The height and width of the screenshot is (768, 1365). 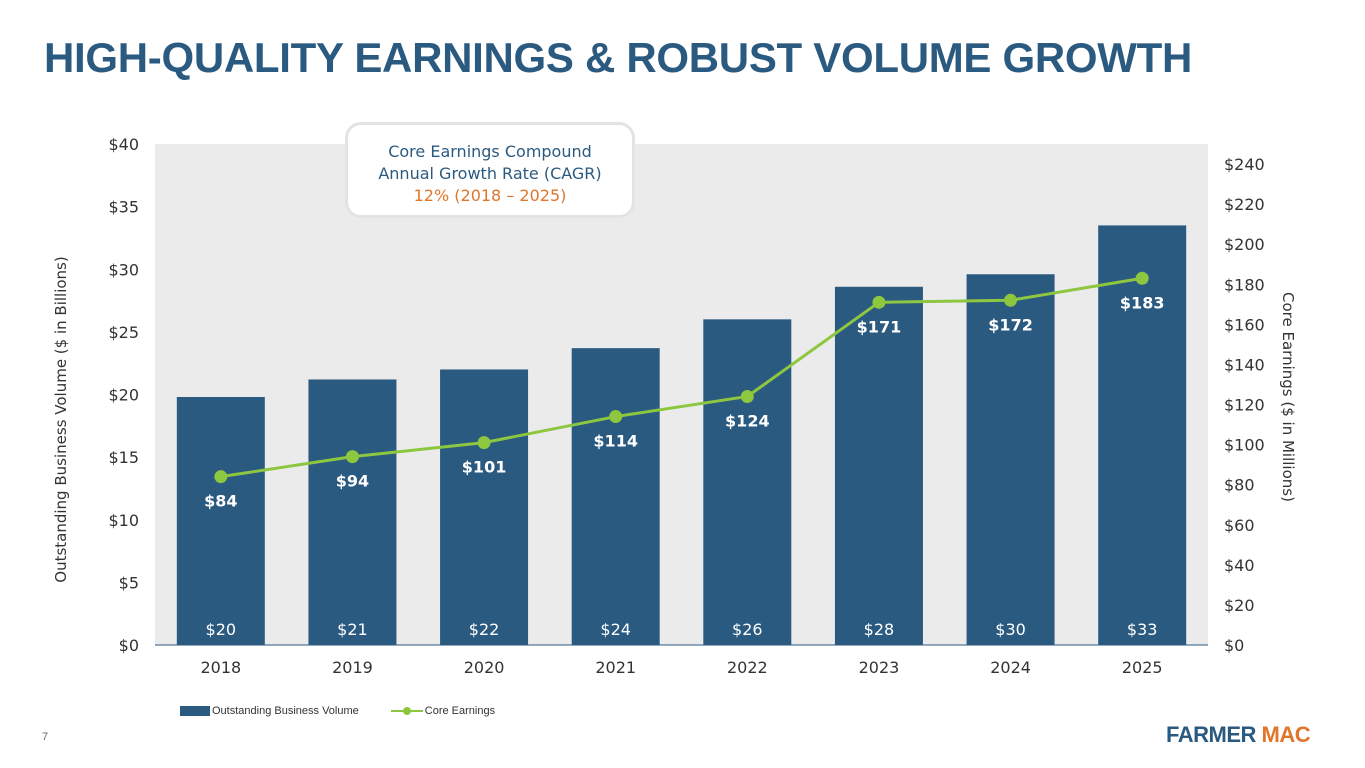 I want to click on y2-tick-label: $60, so click(x=1239, y=525).